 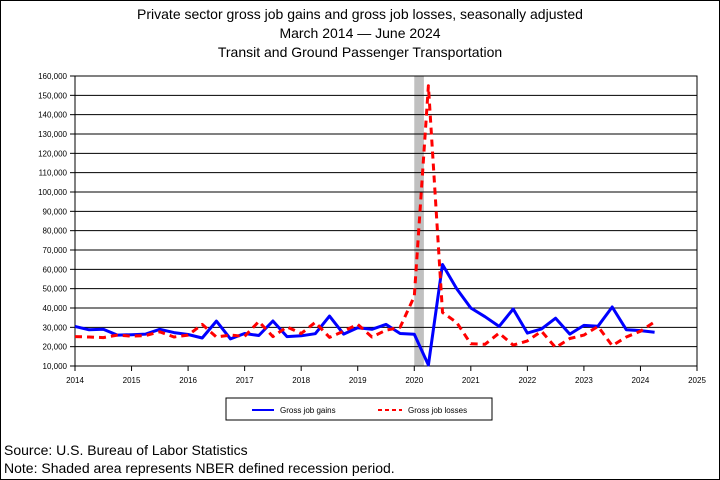 I want to click on x-tick-label: 2024, so click(x=641, y=380).